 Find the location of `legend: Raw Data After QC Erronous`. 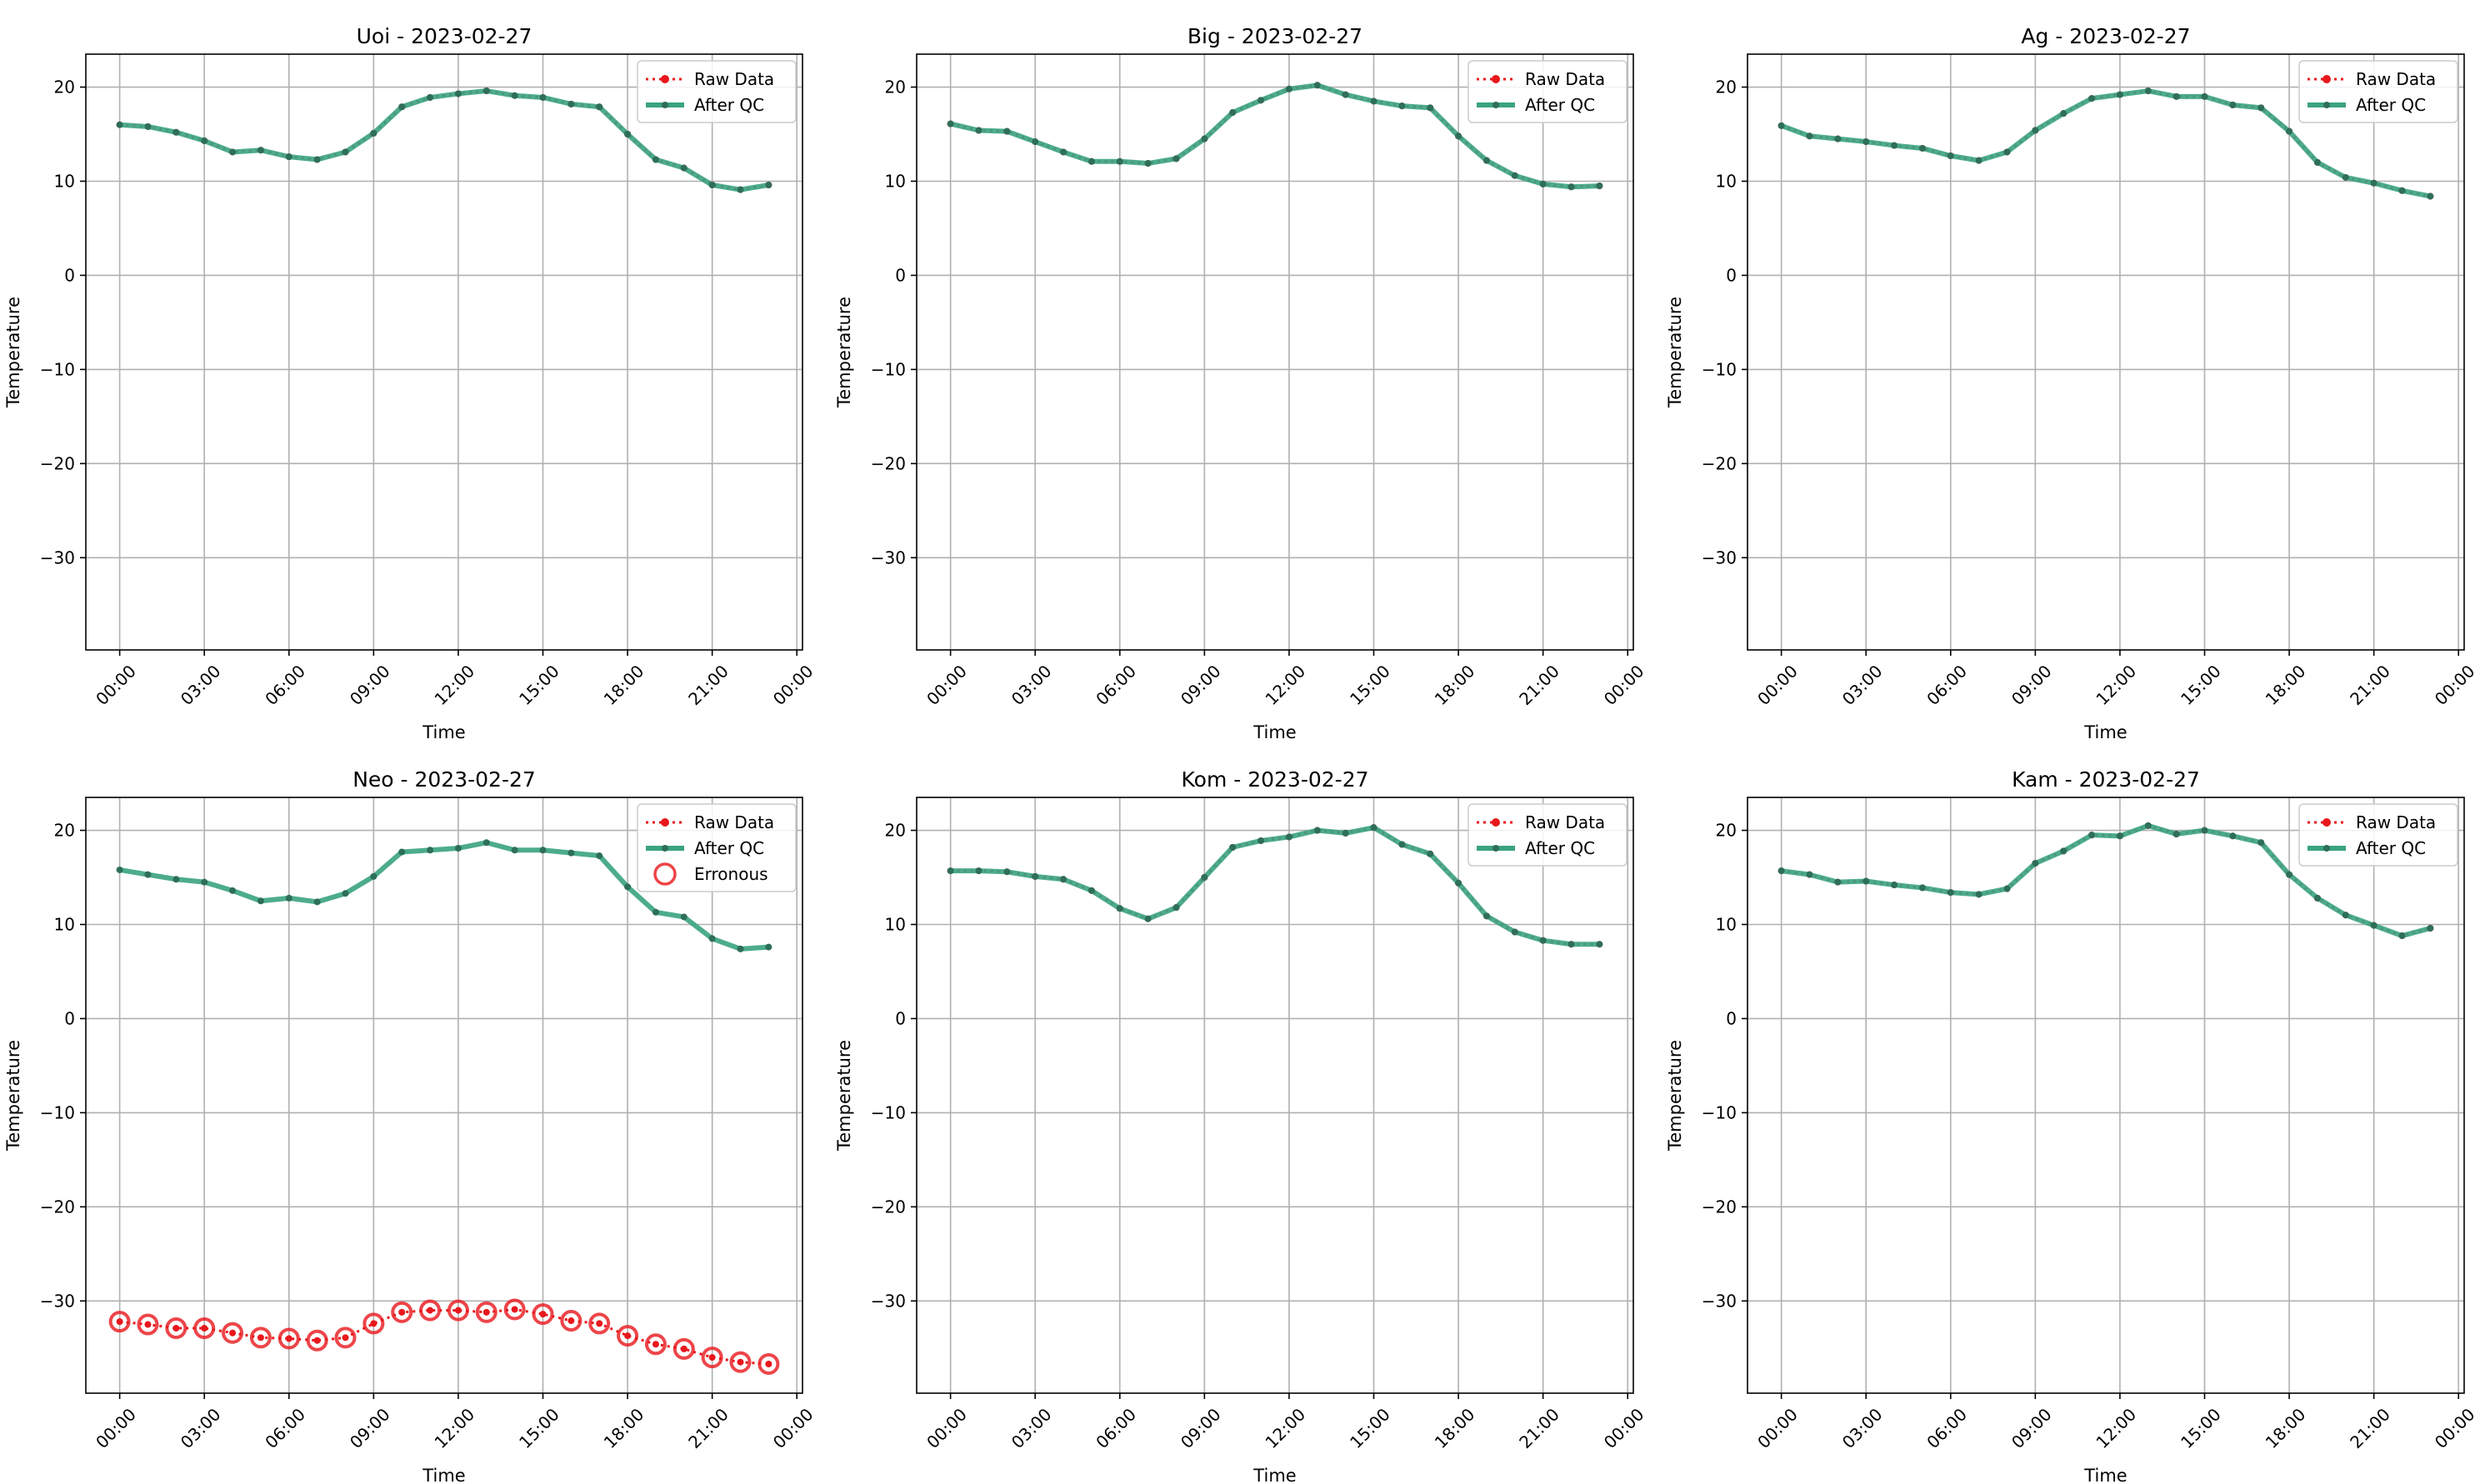

legend: Raw Data After QC Erronous is located at coordinates (717, 847).